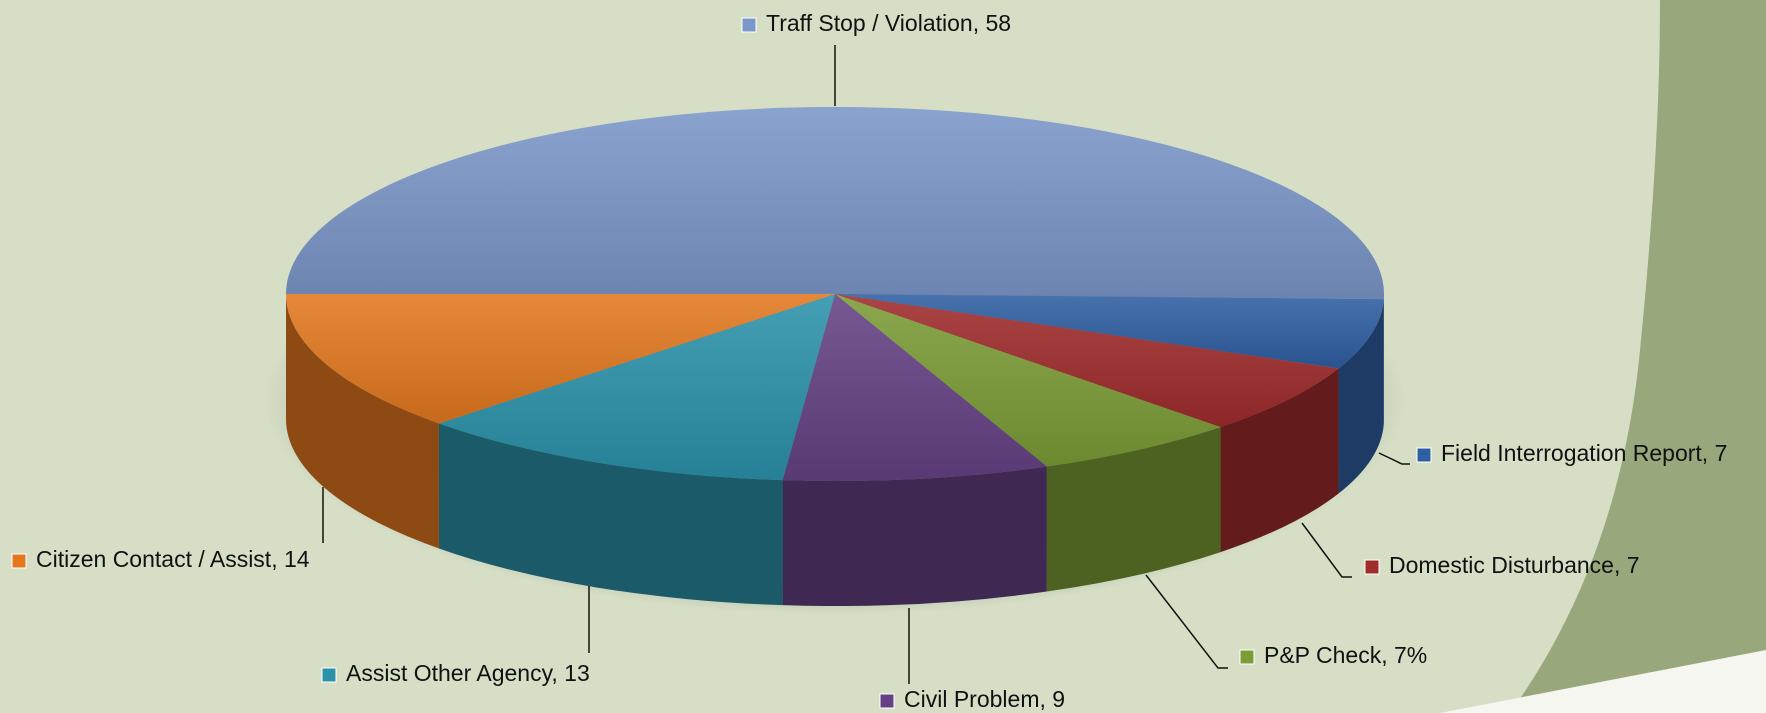 The width and height of the screenshot is (1766, 713). Describe the element at coordinates (1603, 681) in the screenshot. I see `decor-band-light` at that location.